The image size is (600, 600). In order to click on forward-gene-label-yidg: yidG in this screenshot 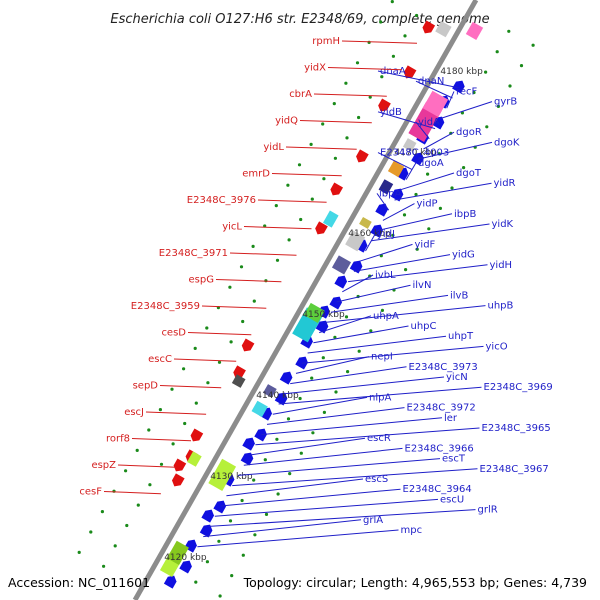, I will do `click(463, 255)`.